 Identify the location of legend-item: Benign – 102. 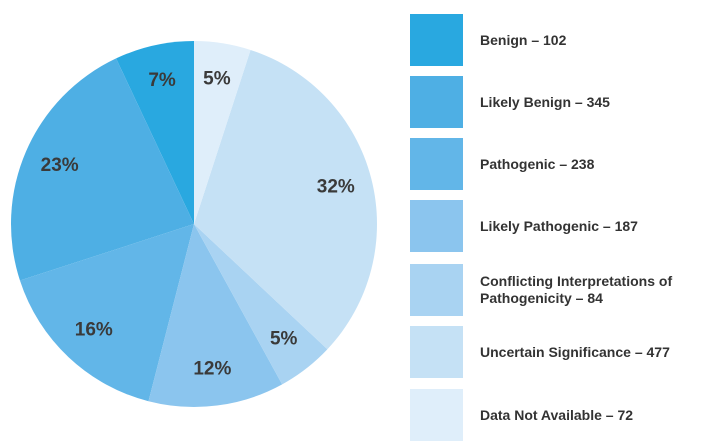
(558, 40).